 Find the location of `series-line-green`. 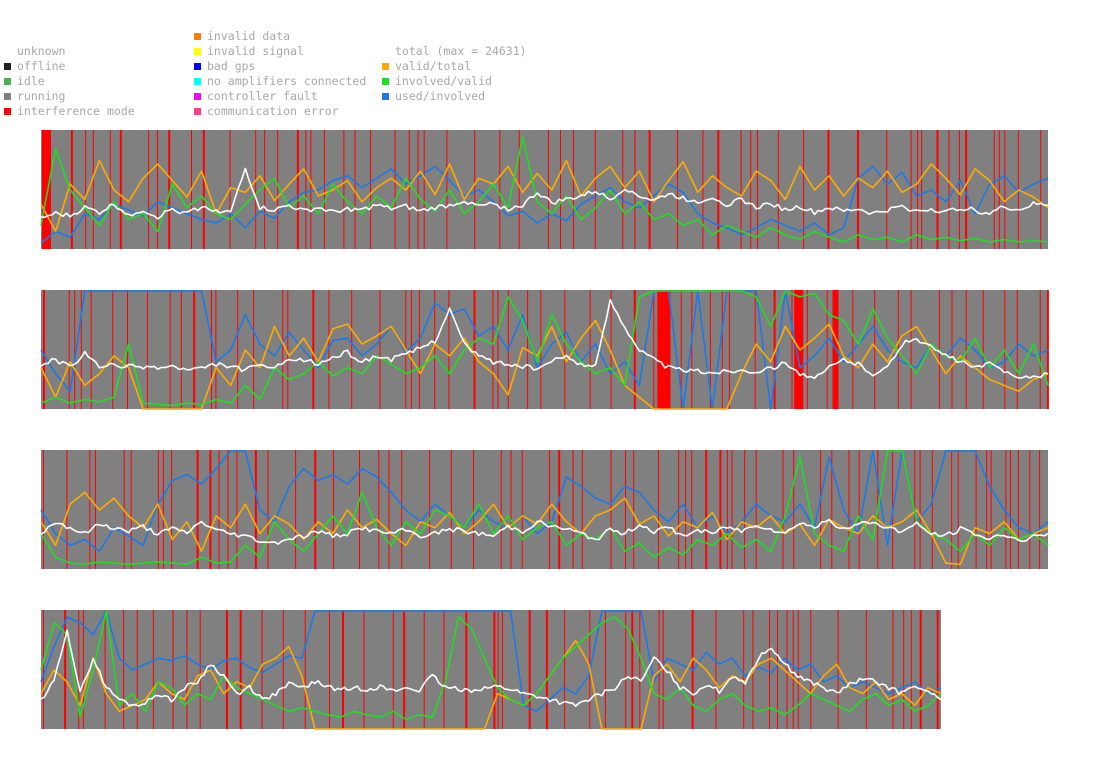

series-line-green is located at coordinates (491, 665).